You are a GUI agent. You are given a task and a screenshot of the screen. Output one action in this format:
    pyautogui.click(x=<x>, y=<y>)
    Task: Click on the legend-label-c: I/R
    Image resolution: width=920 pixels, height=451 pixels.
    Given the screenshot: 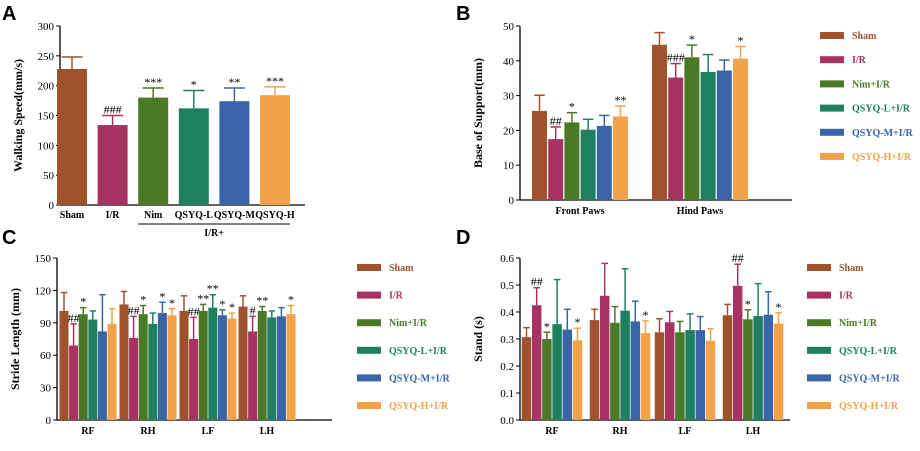 What is the action you would take?
    pyautogui.click(x=396, y=296)
    